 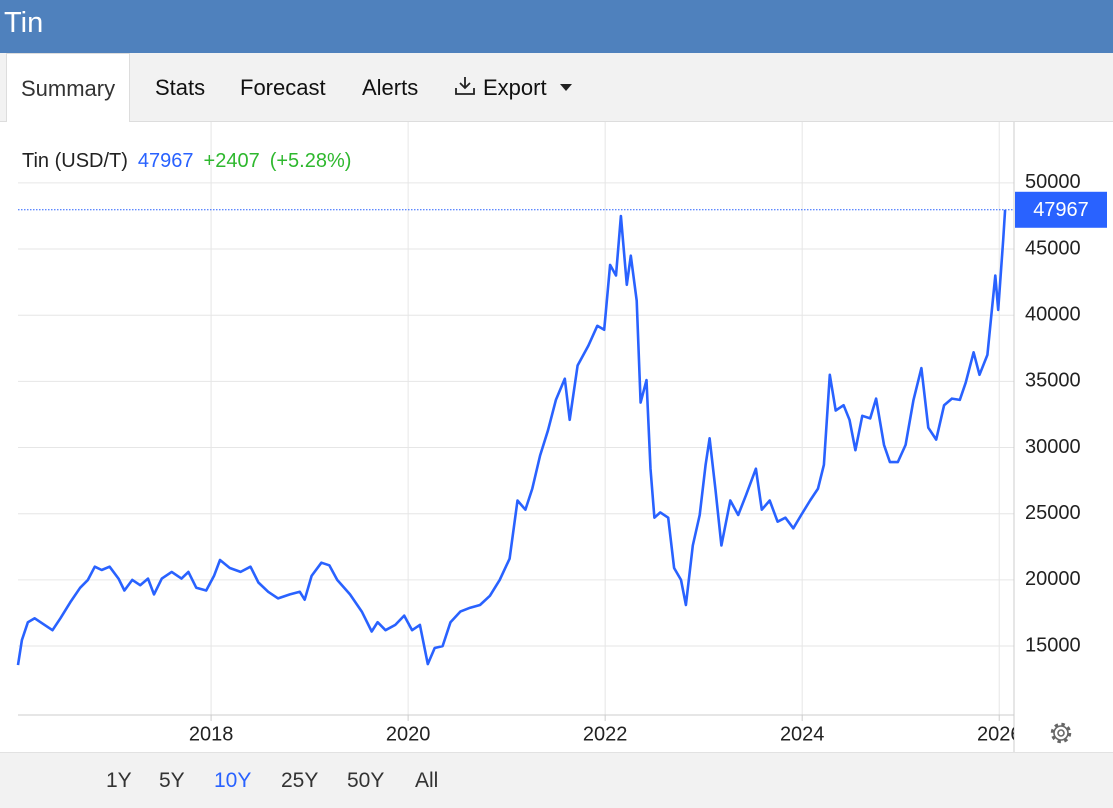 I want to click on y-tick-label: 20000, so click(x=1053, y=579).